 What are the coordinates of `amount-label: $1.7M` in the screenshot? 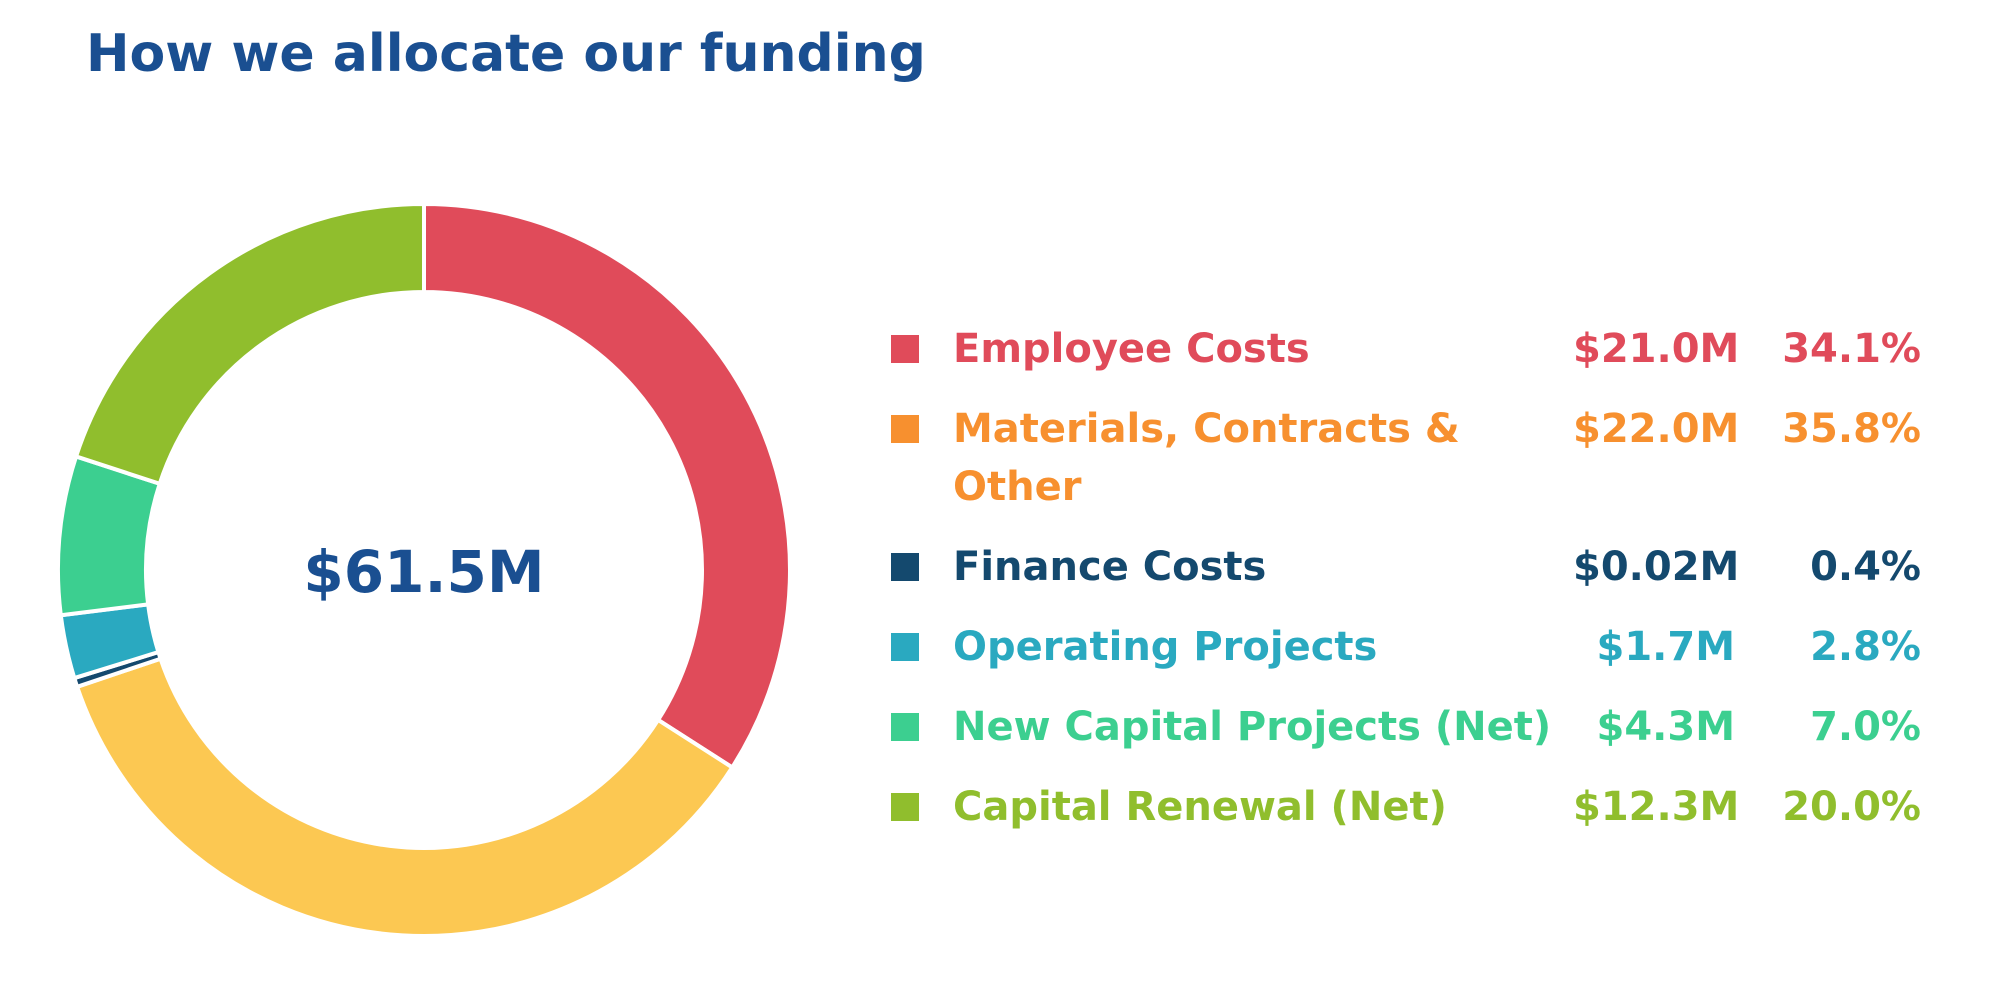 It's located at (1666, 647).